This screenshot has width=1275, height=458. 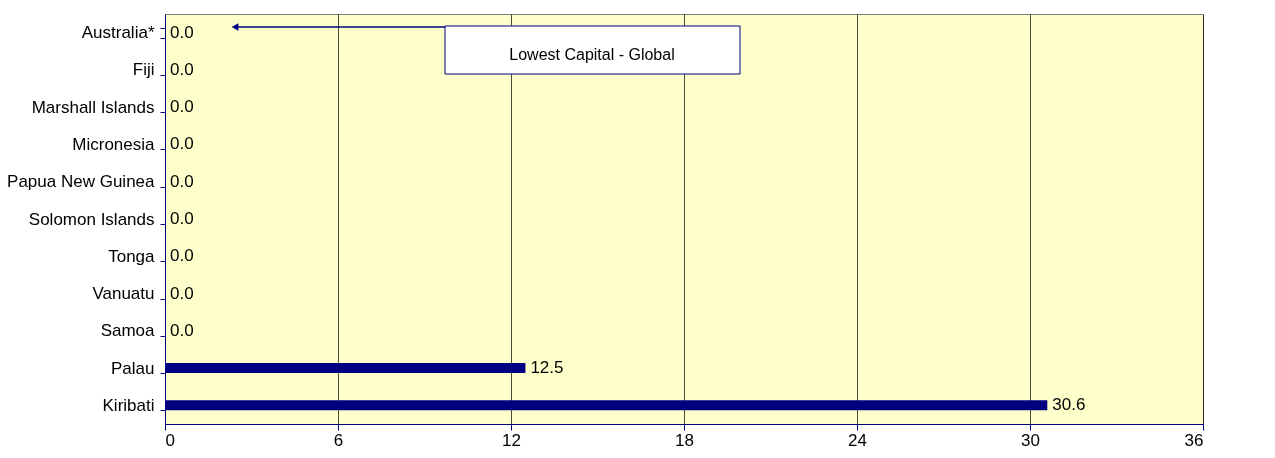 I want to click on data-label: 12.5, so click(x=547, y=368).